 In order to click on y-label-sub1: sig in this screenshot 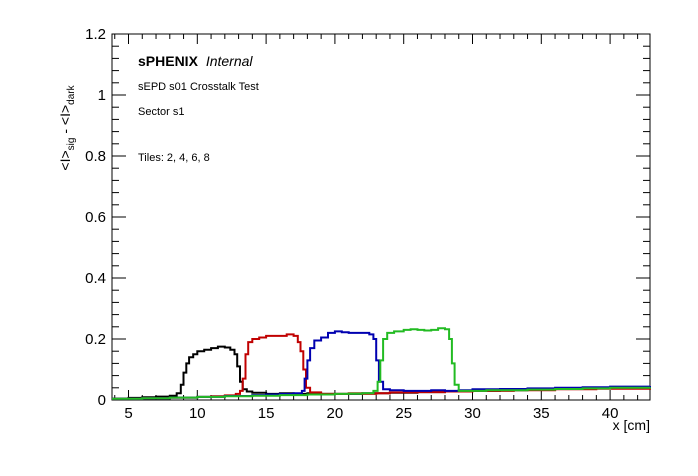, I will do `click(71, 144)`.